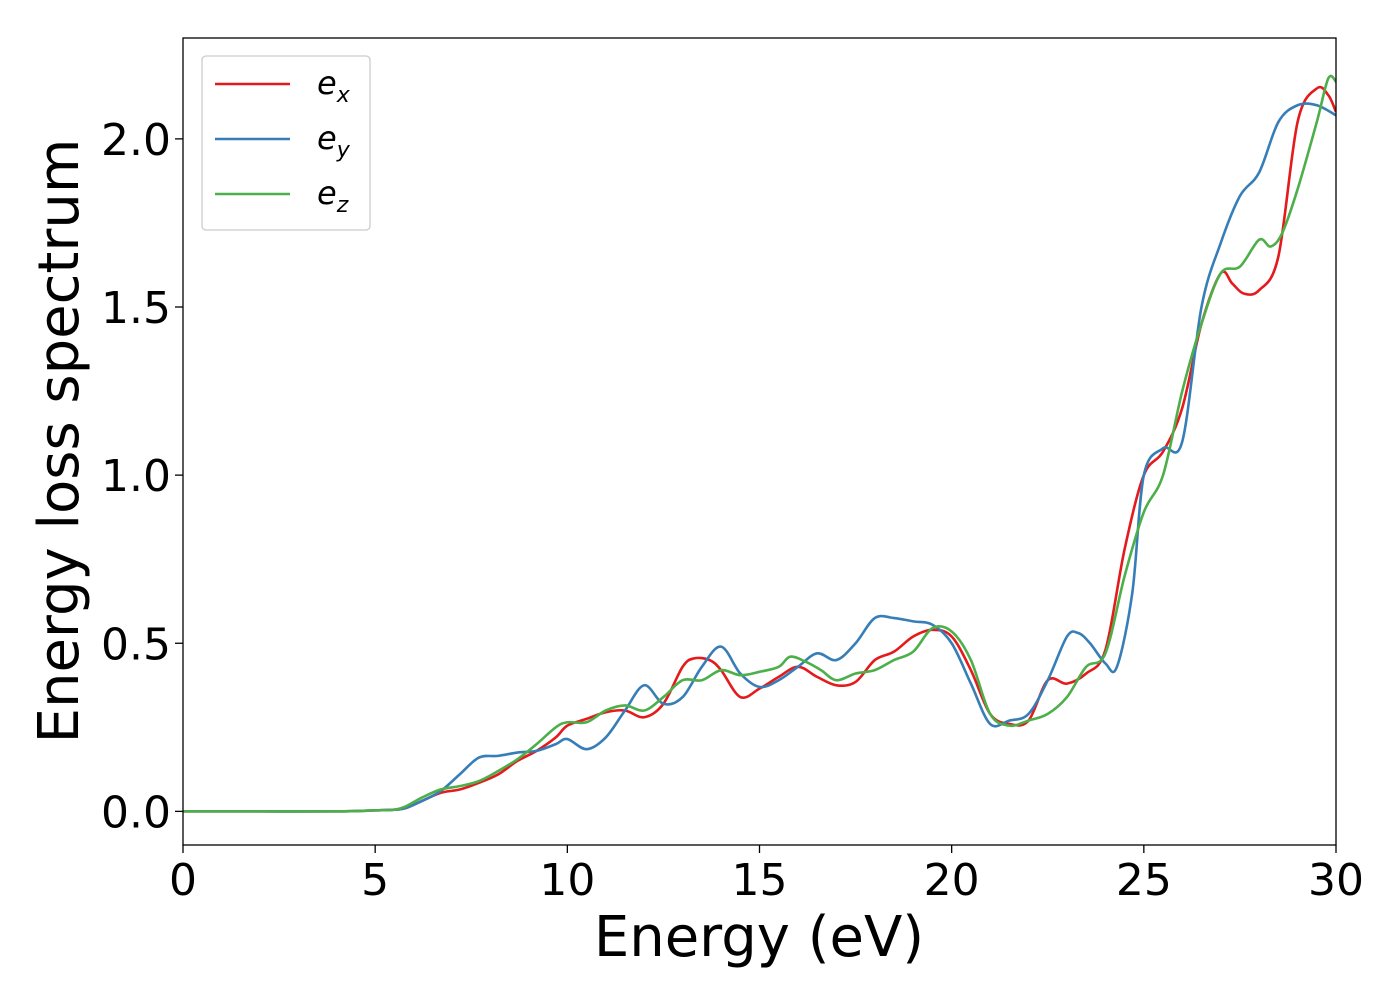 The image size is (1400, 1000). I want to click on y-tick-label: 2.0, so click(136, 140).